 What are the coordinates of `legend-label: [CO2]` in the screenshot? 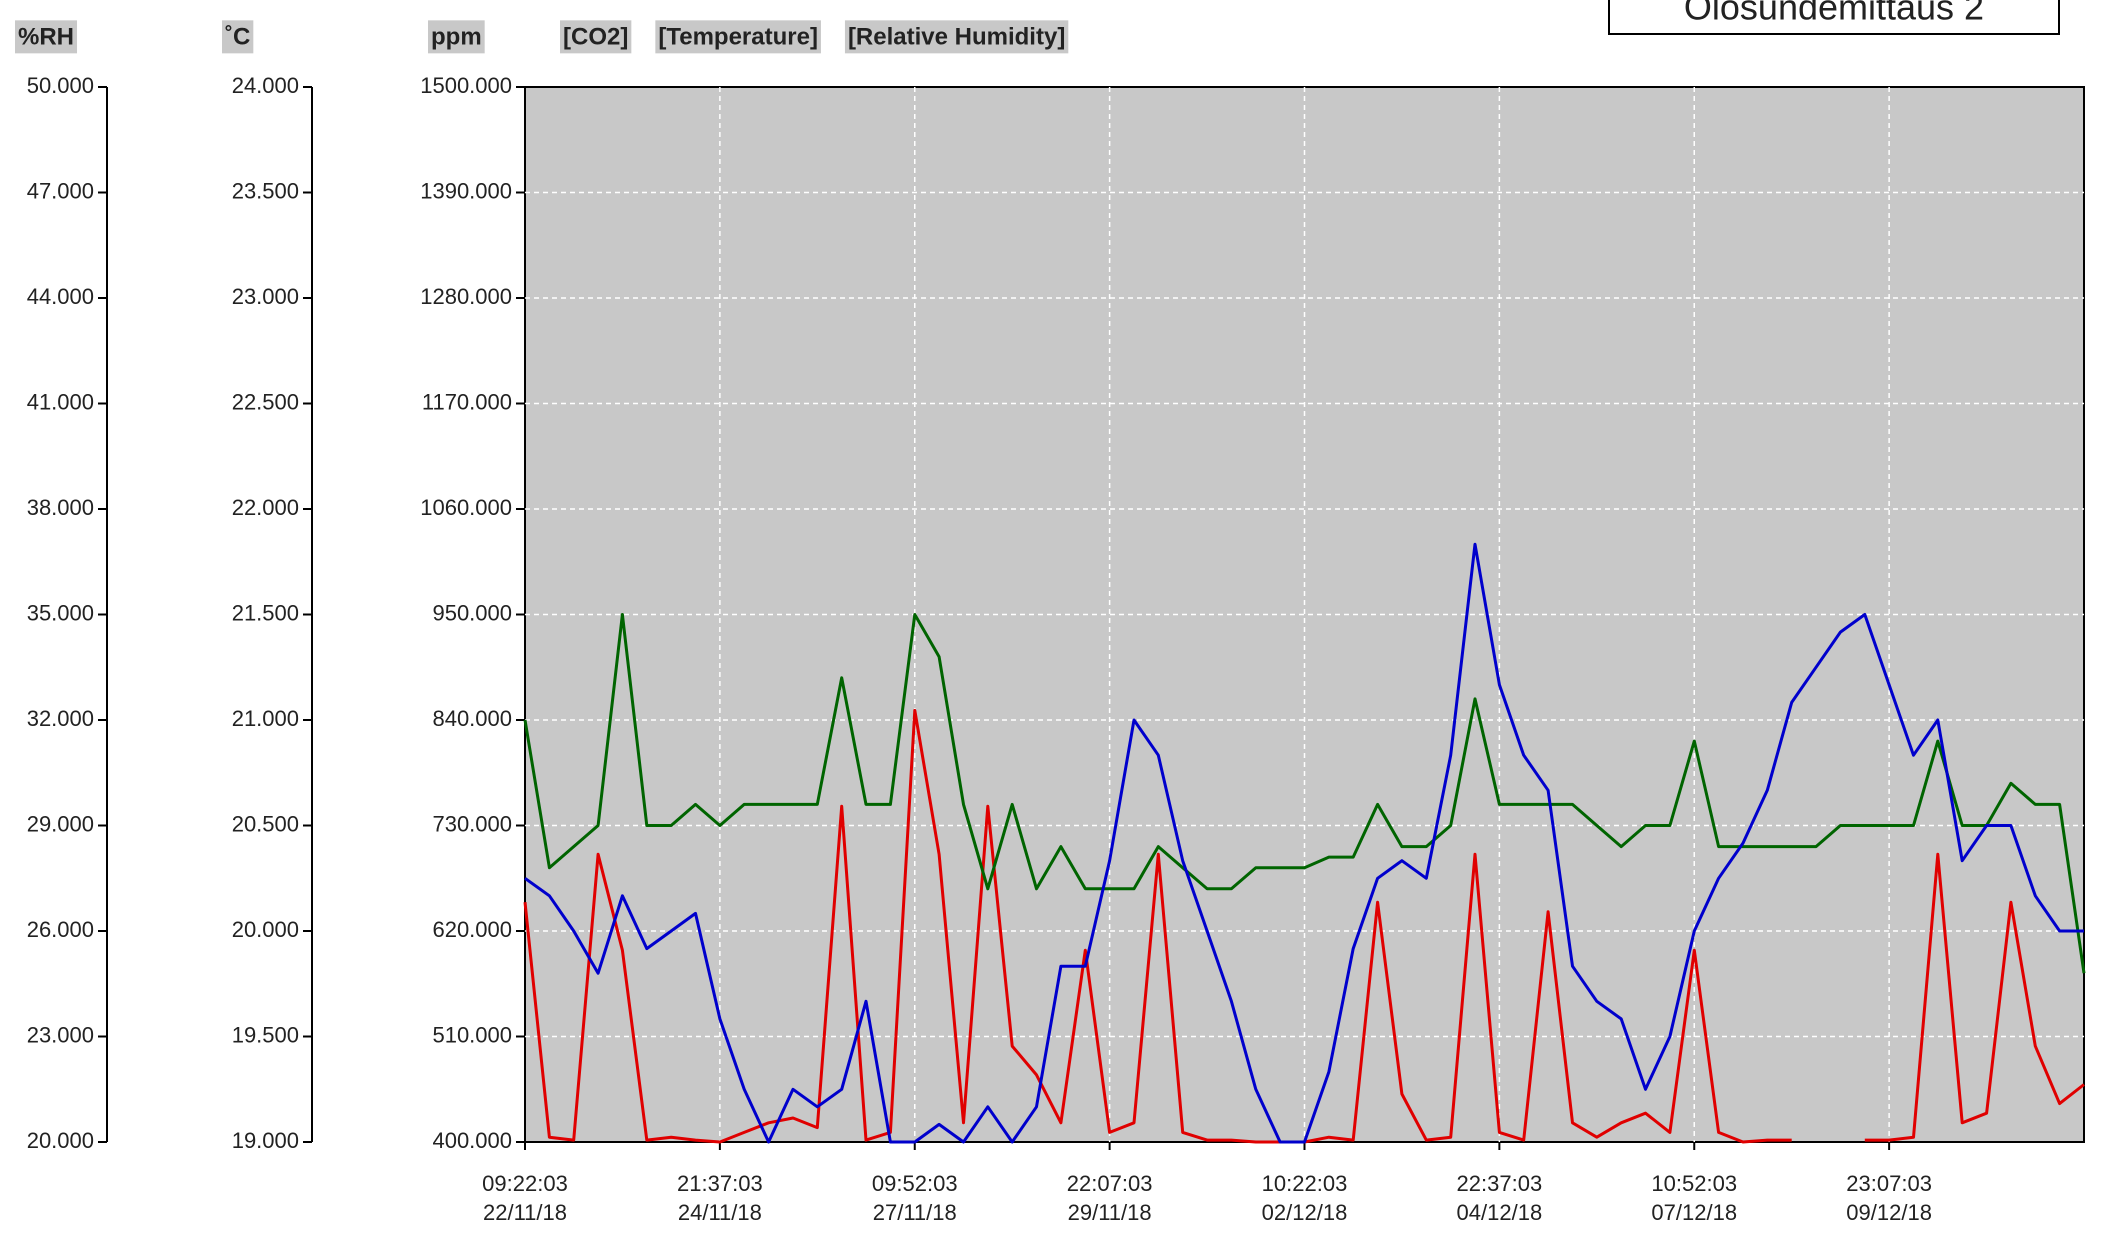 It's located at (595, 36).